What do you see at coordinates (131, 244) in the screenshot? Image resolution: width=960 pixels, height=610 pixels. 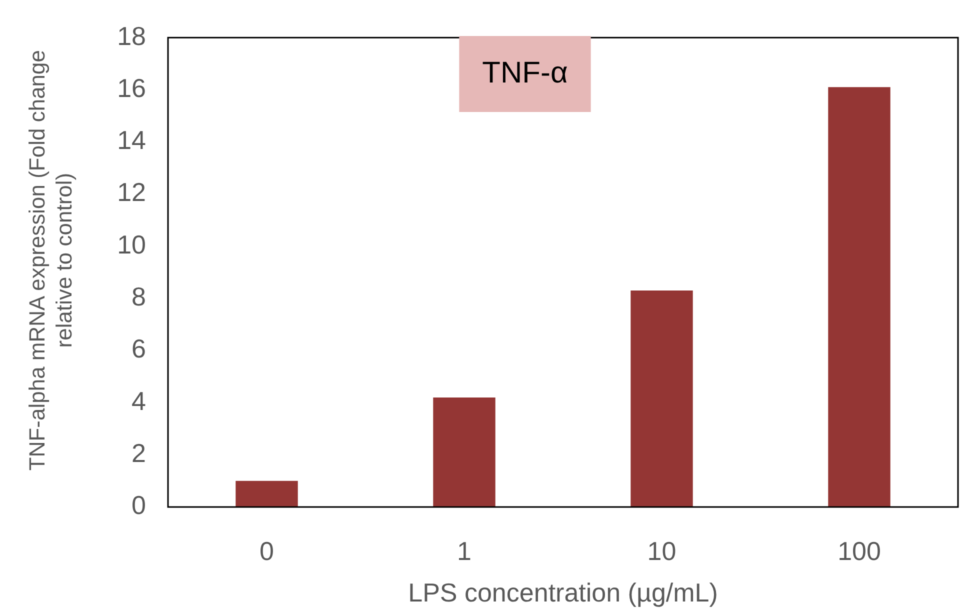 I see `y-tick-label: 10` at bounding box center [131, 244].